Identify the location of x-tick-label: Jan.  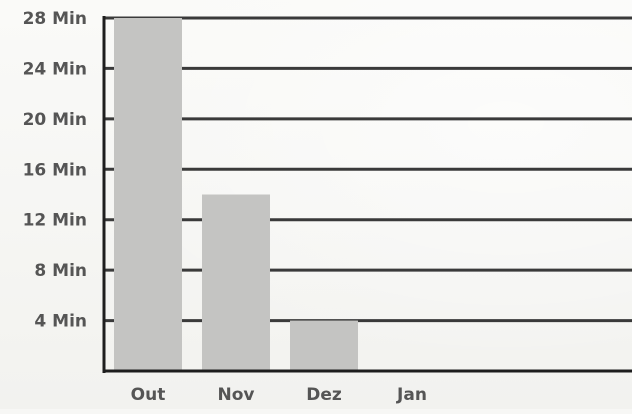
(411, 395).